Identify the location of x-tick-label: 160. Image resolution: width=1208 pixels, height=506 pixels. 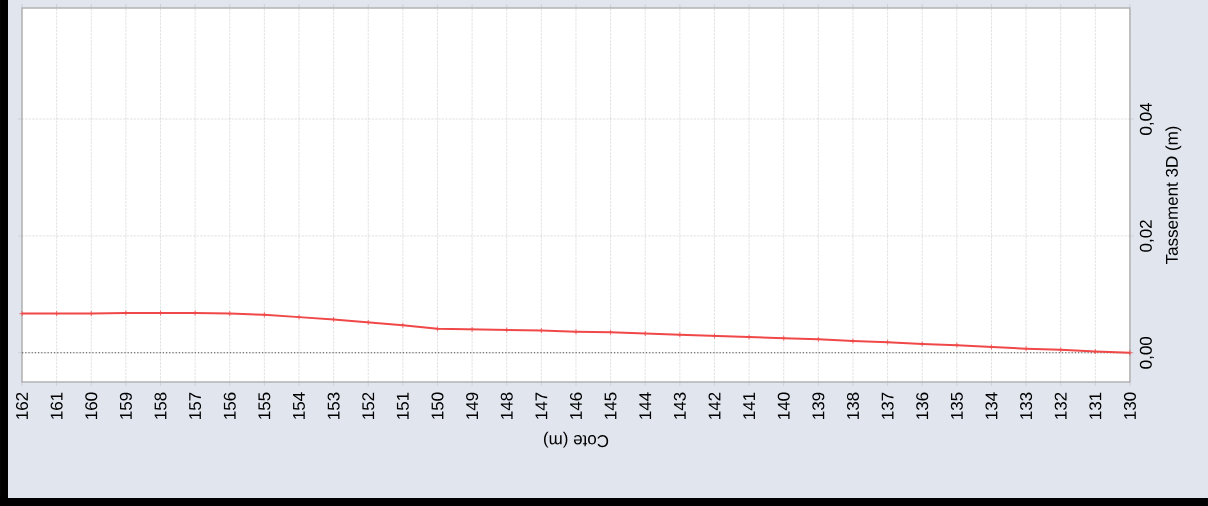
(91, 405).